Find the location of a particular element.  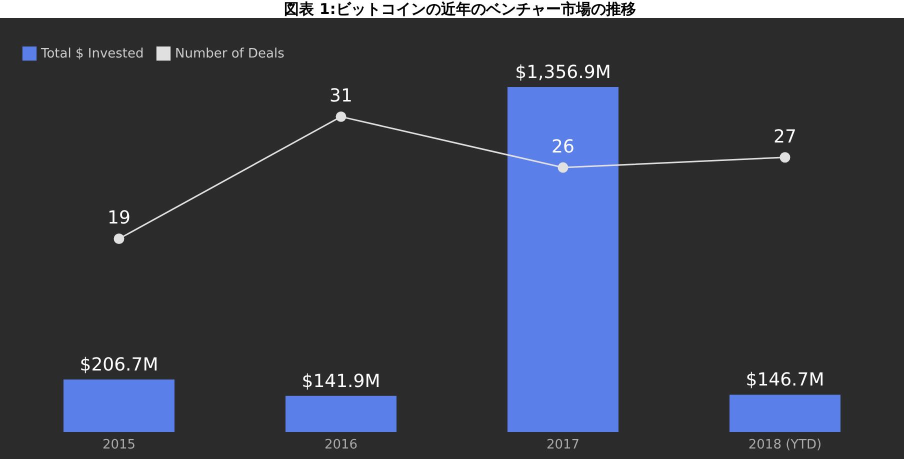

data-label: 26 is located at coordinates (563, 147).